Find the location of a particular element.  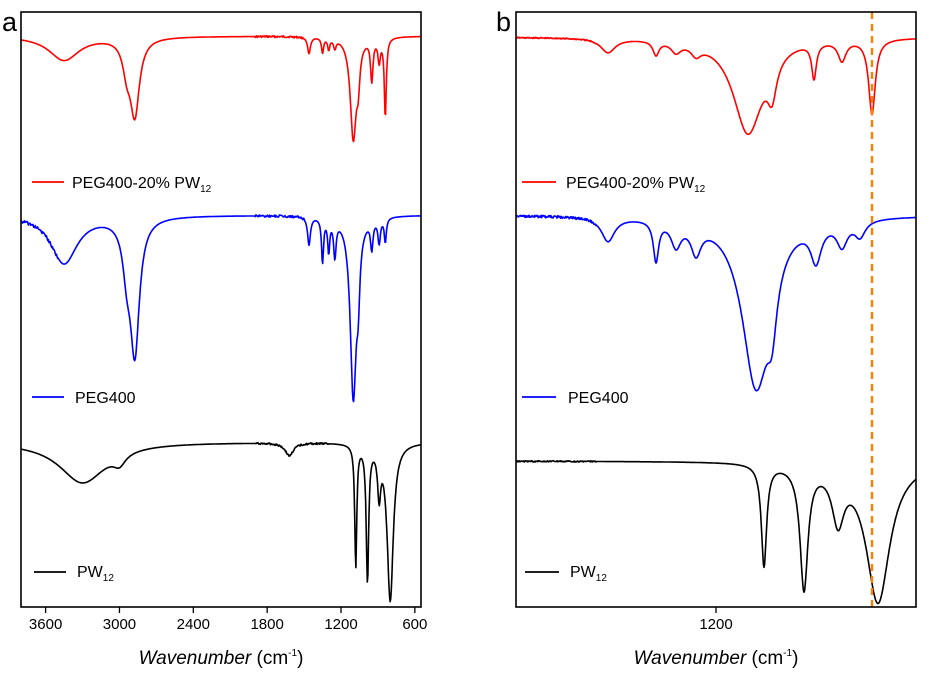

panel-b-legend-peg400-main: PEG400 is located at coordinates (598, 398).